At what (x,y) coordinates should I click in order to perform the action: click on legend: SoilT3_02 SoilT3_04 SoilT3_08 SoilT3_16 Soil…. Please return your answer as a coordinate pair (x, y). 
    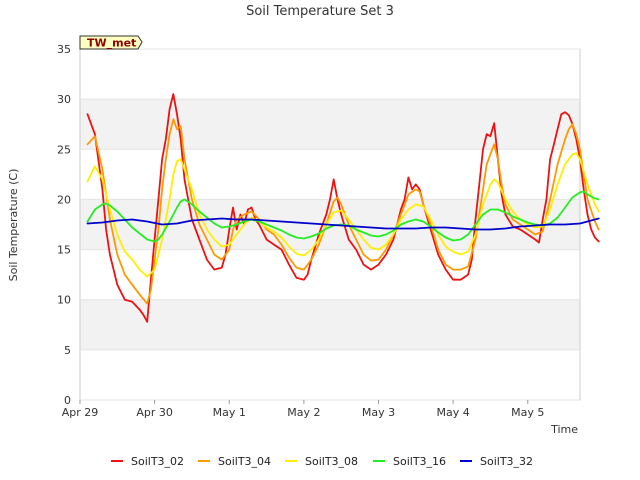
    Looking at the image, I should click on (322, 461).